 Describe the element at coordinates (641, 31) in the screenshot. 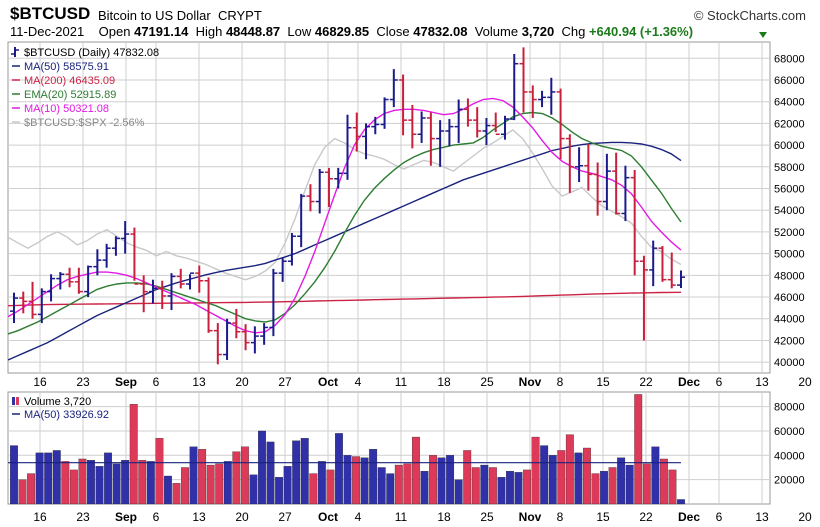

I see `chg-value: +640.94 (+1.36%)` at that location.